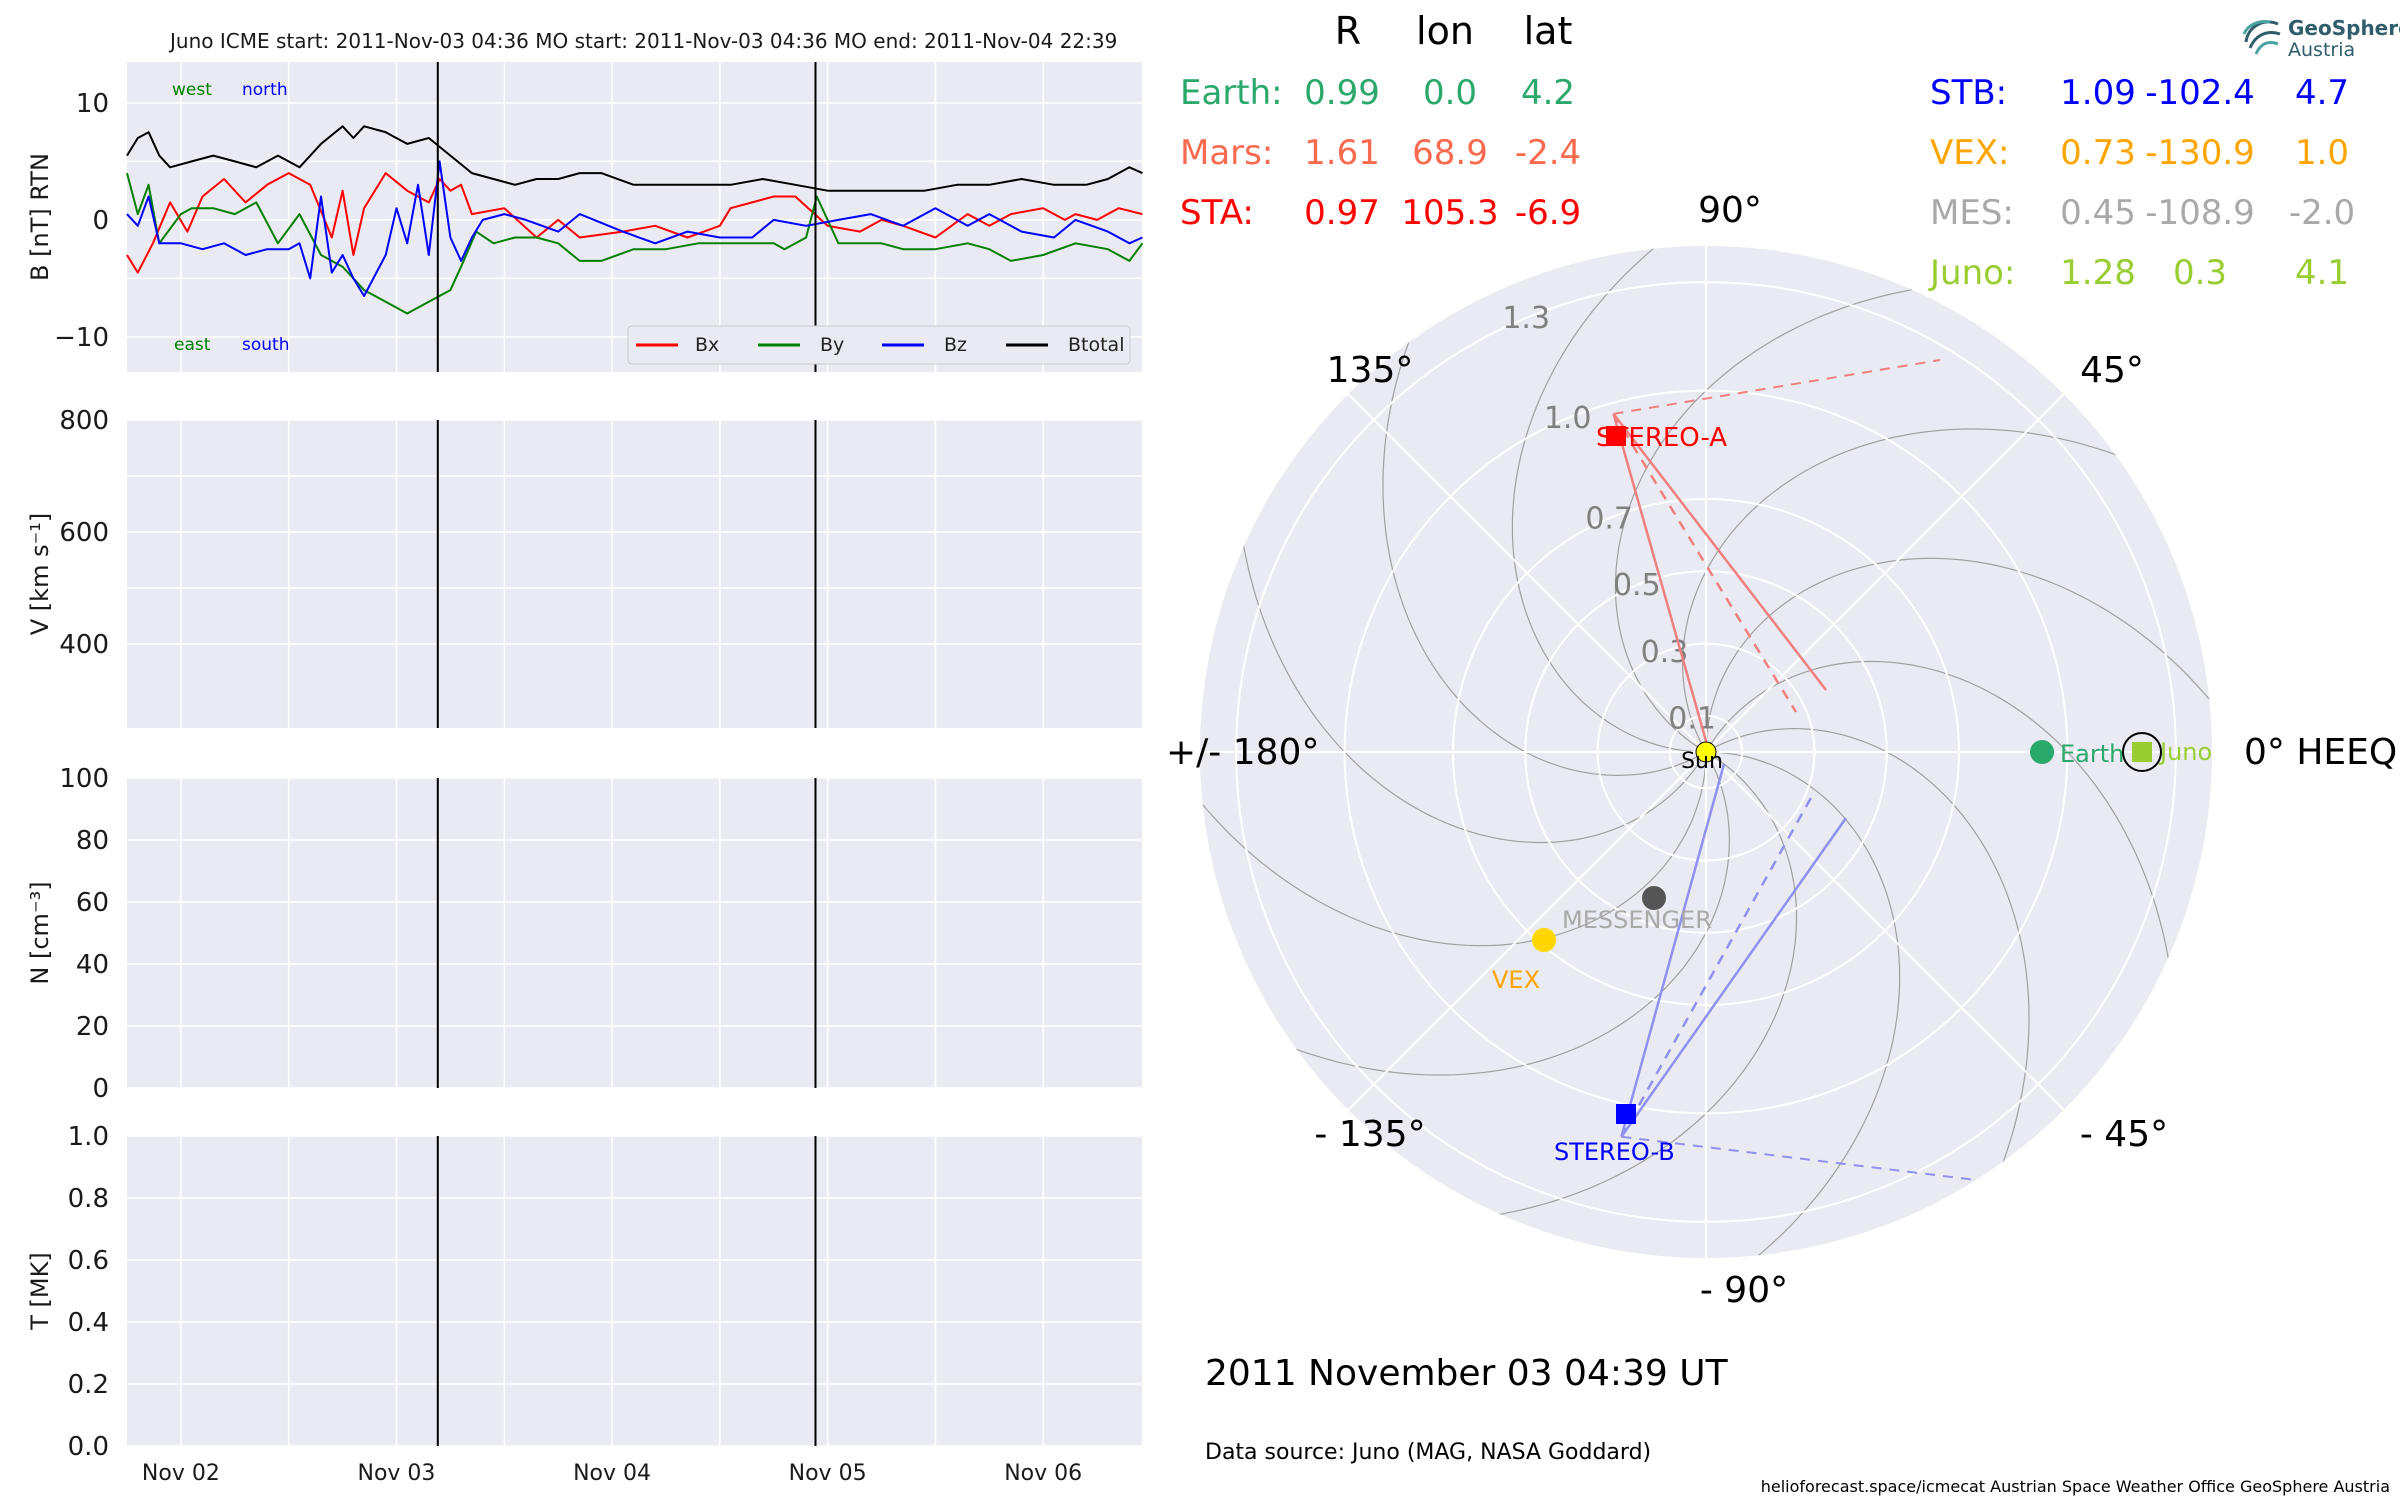 This screenshot has width=2400, height=1500. Describe the element at coordinates (1380, 153) in the screenshot. I see `position-row-mars: Mars: 1.61 68.9 -2.4` at that location.